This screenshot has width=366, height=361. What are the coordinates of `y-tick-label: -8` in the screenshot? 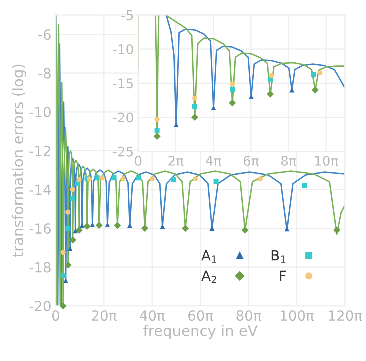 It's located at (44, 73).